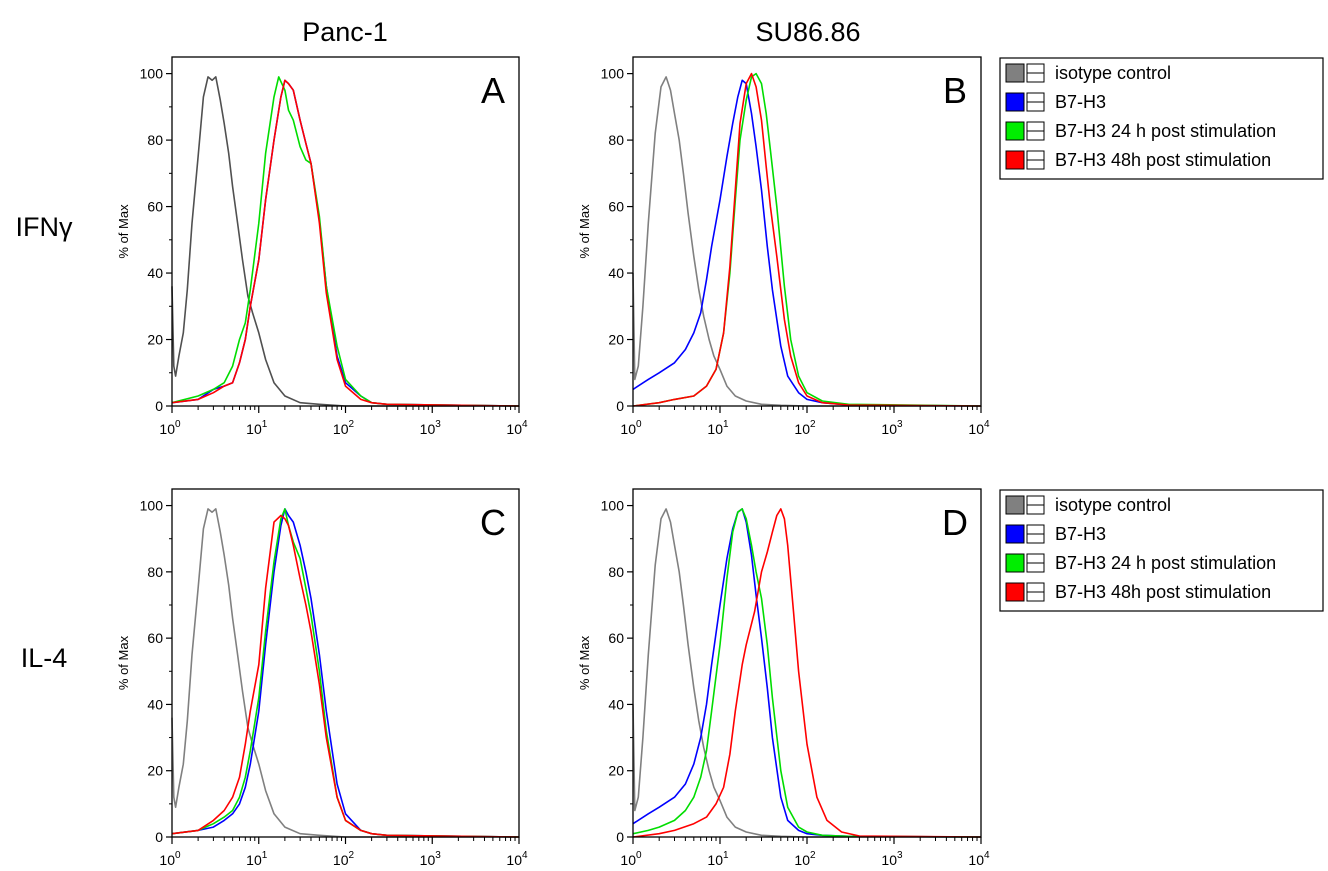 The image size is (1328, 871). What do you see at coordinates (155, 140) in the screenshot?
I see `y-tick-label: 80` at bounding box center [155, 140].